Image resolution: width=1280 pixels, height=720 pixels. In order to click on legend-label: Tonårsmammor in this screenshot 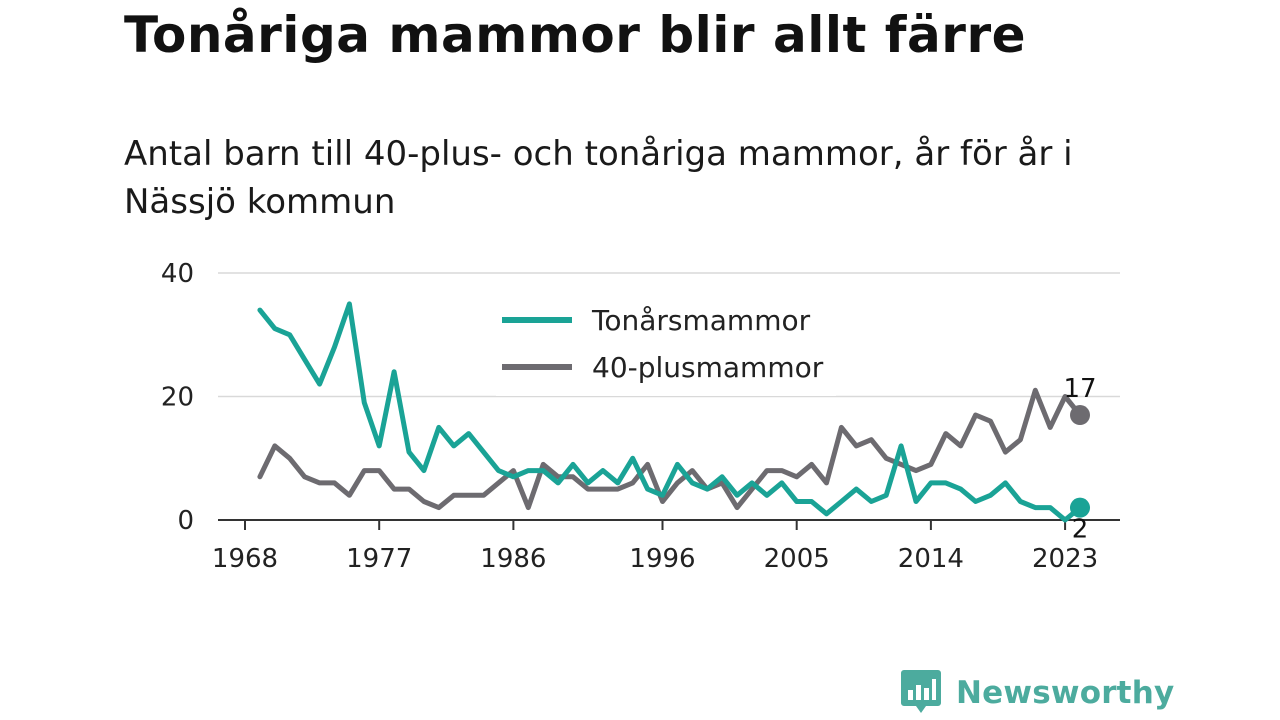, I will do `click(701, 320)`.